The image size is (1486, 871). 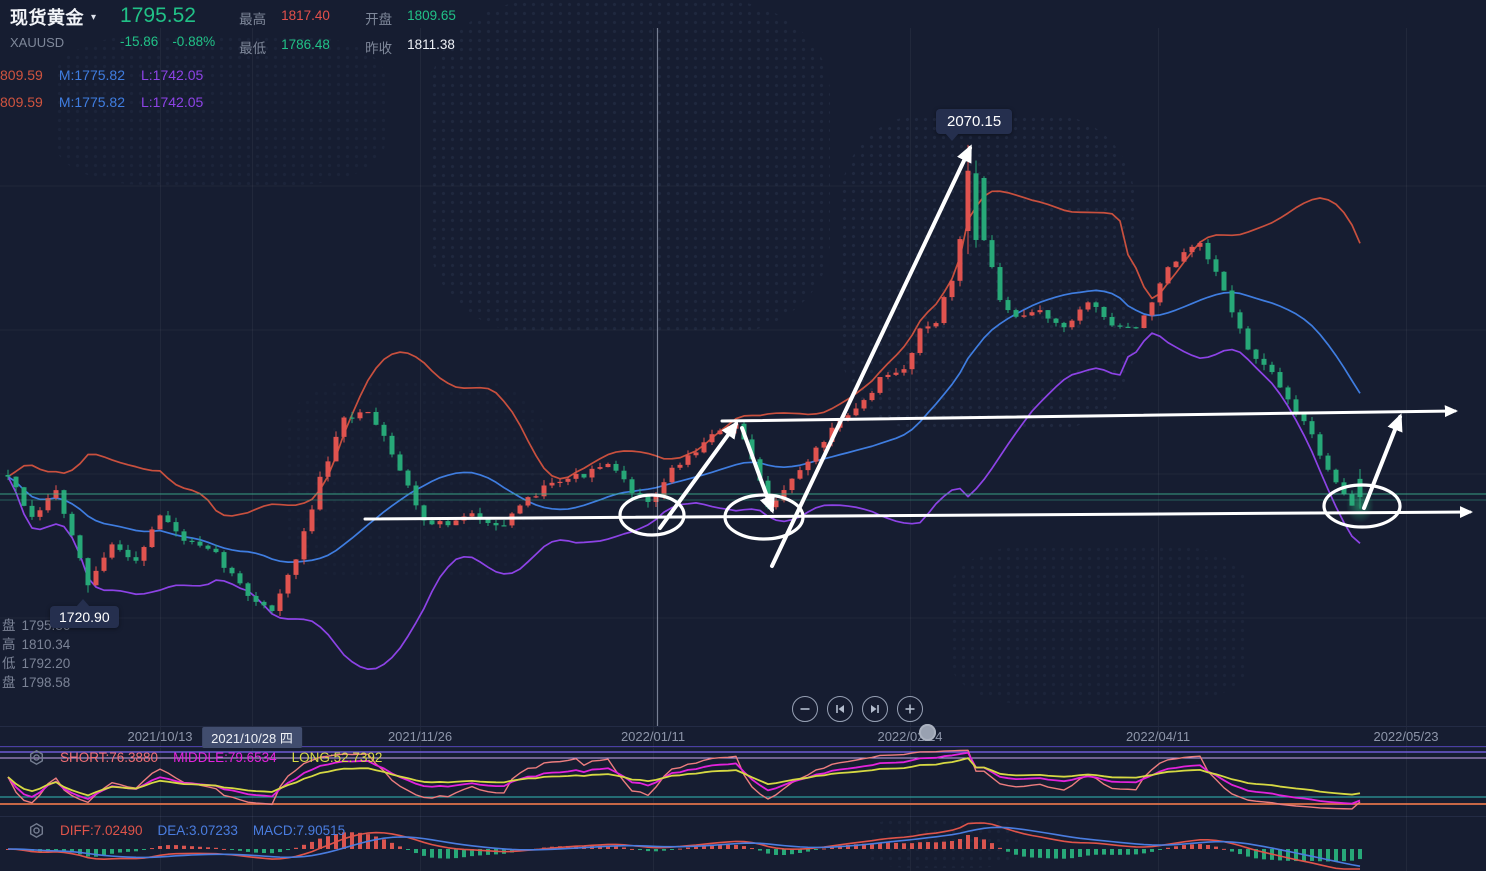 What do you see at coordinates (927, 732) in the screenshot?
I see `scrollbar-handle` at bounding box center [927, 732].